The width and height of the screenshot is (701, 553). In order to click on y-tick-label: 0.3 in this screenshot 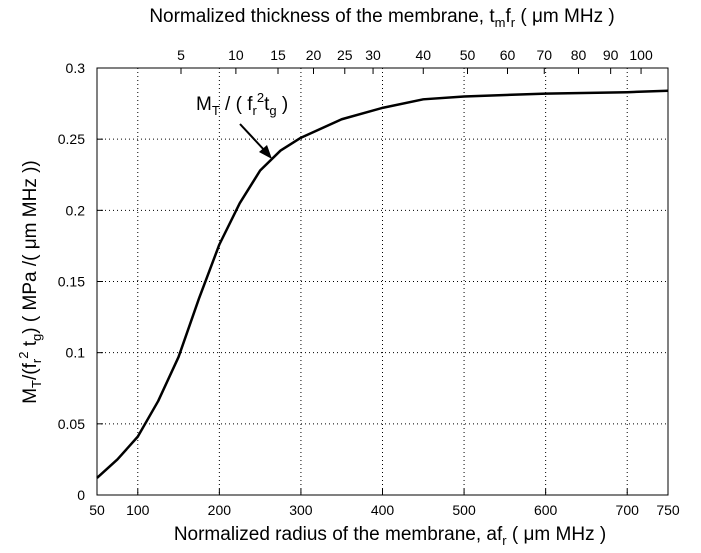, I will do `click(76, 68)`.